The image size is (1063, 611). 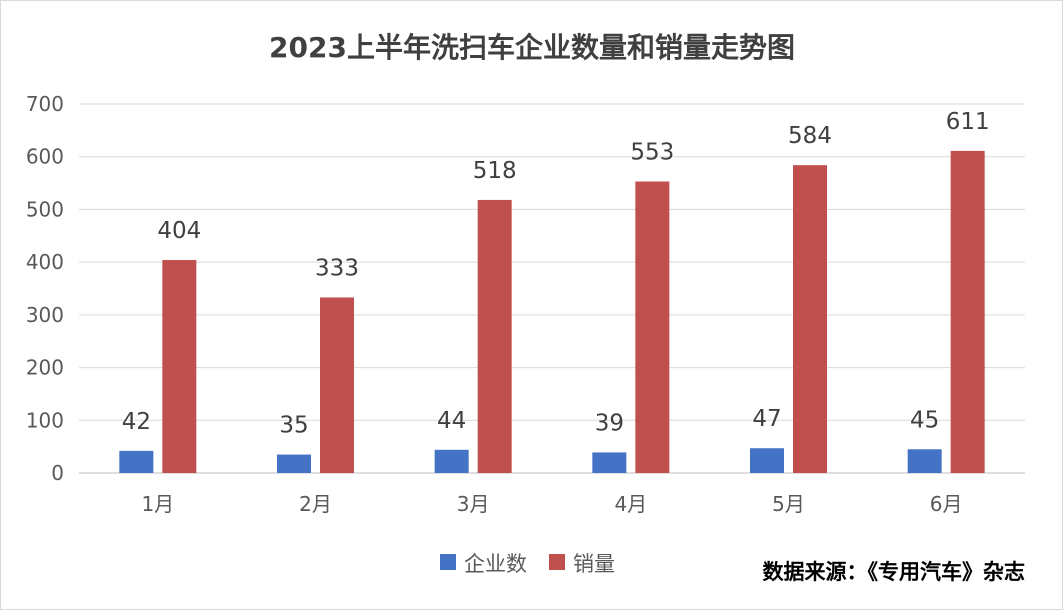 What do you see at coordinates (45, 209) in the screenshot?
I see `y-tick-label: 500` at bounding box center [45, 209].